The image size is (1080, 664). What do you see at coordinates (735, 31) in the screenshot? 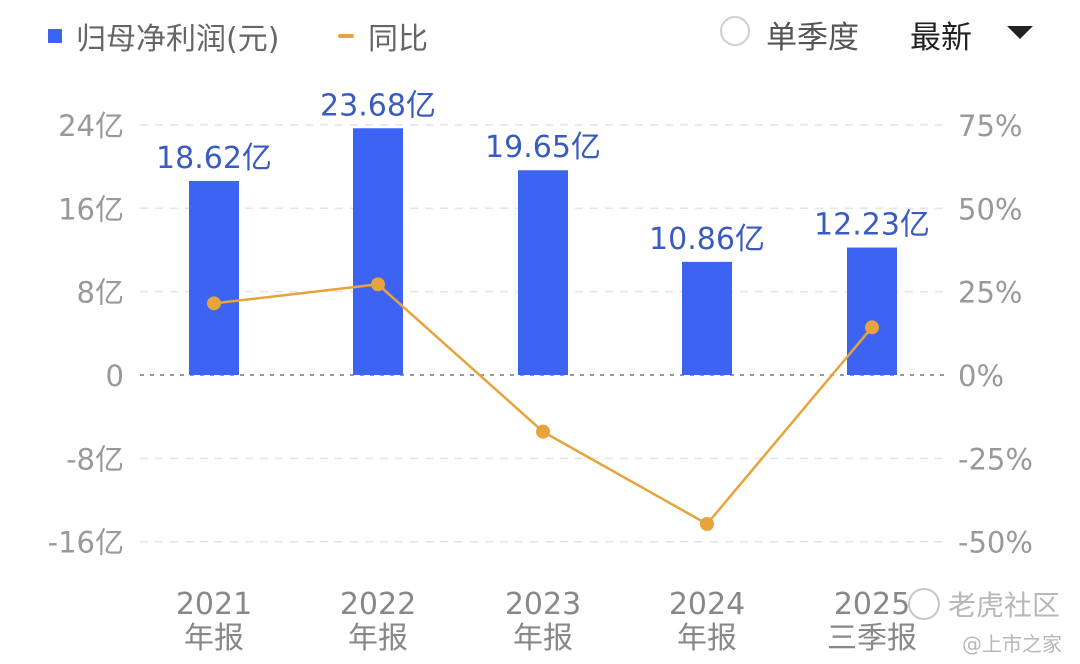
I see `single-quarter-radio` at bounding box center [735, 31].